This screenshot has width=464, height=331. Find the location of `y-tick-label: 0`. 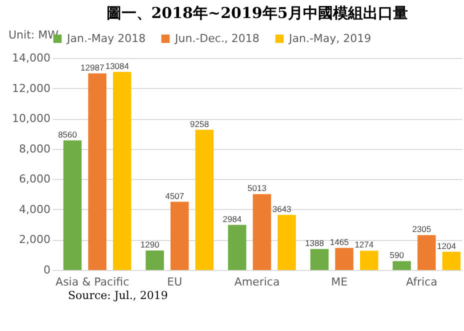

y-tick-label: 0 is located at coordinates (47, 270).